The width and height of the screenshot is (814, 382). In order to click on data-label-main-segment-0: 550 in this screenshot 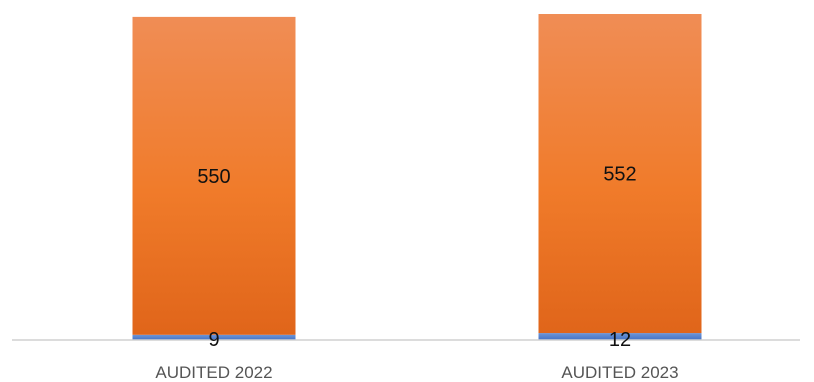, I will do `click(213, 177)`.